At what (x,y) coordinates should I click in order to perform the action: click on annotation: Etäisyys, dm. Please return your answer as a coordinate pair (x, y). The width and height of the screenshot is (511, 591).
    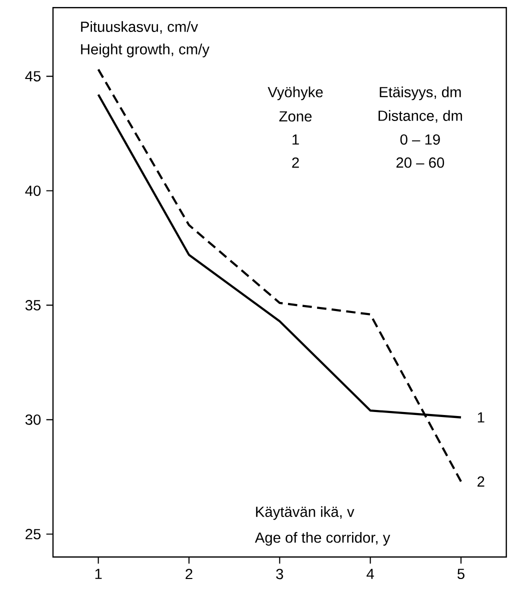
    Looking at the image, I should click on (420, 93).